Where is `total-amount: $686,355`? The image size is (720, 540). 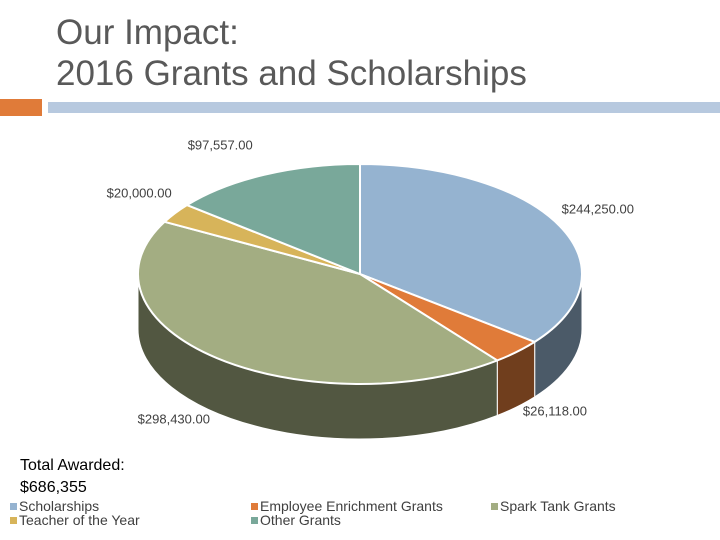
total-amount: $686,355 is located at coordinates (53, 487).